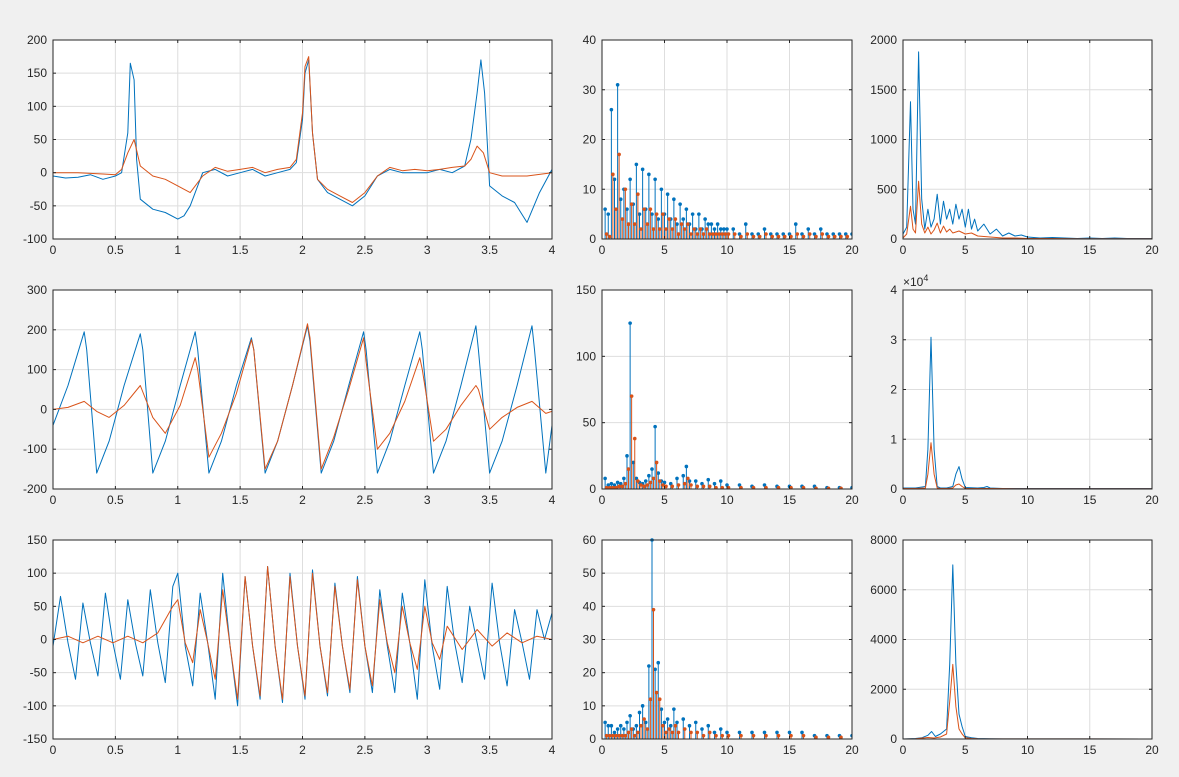 The image size is (1179, 777). I want to click on x-tick-label: 4, so click(552, 250).